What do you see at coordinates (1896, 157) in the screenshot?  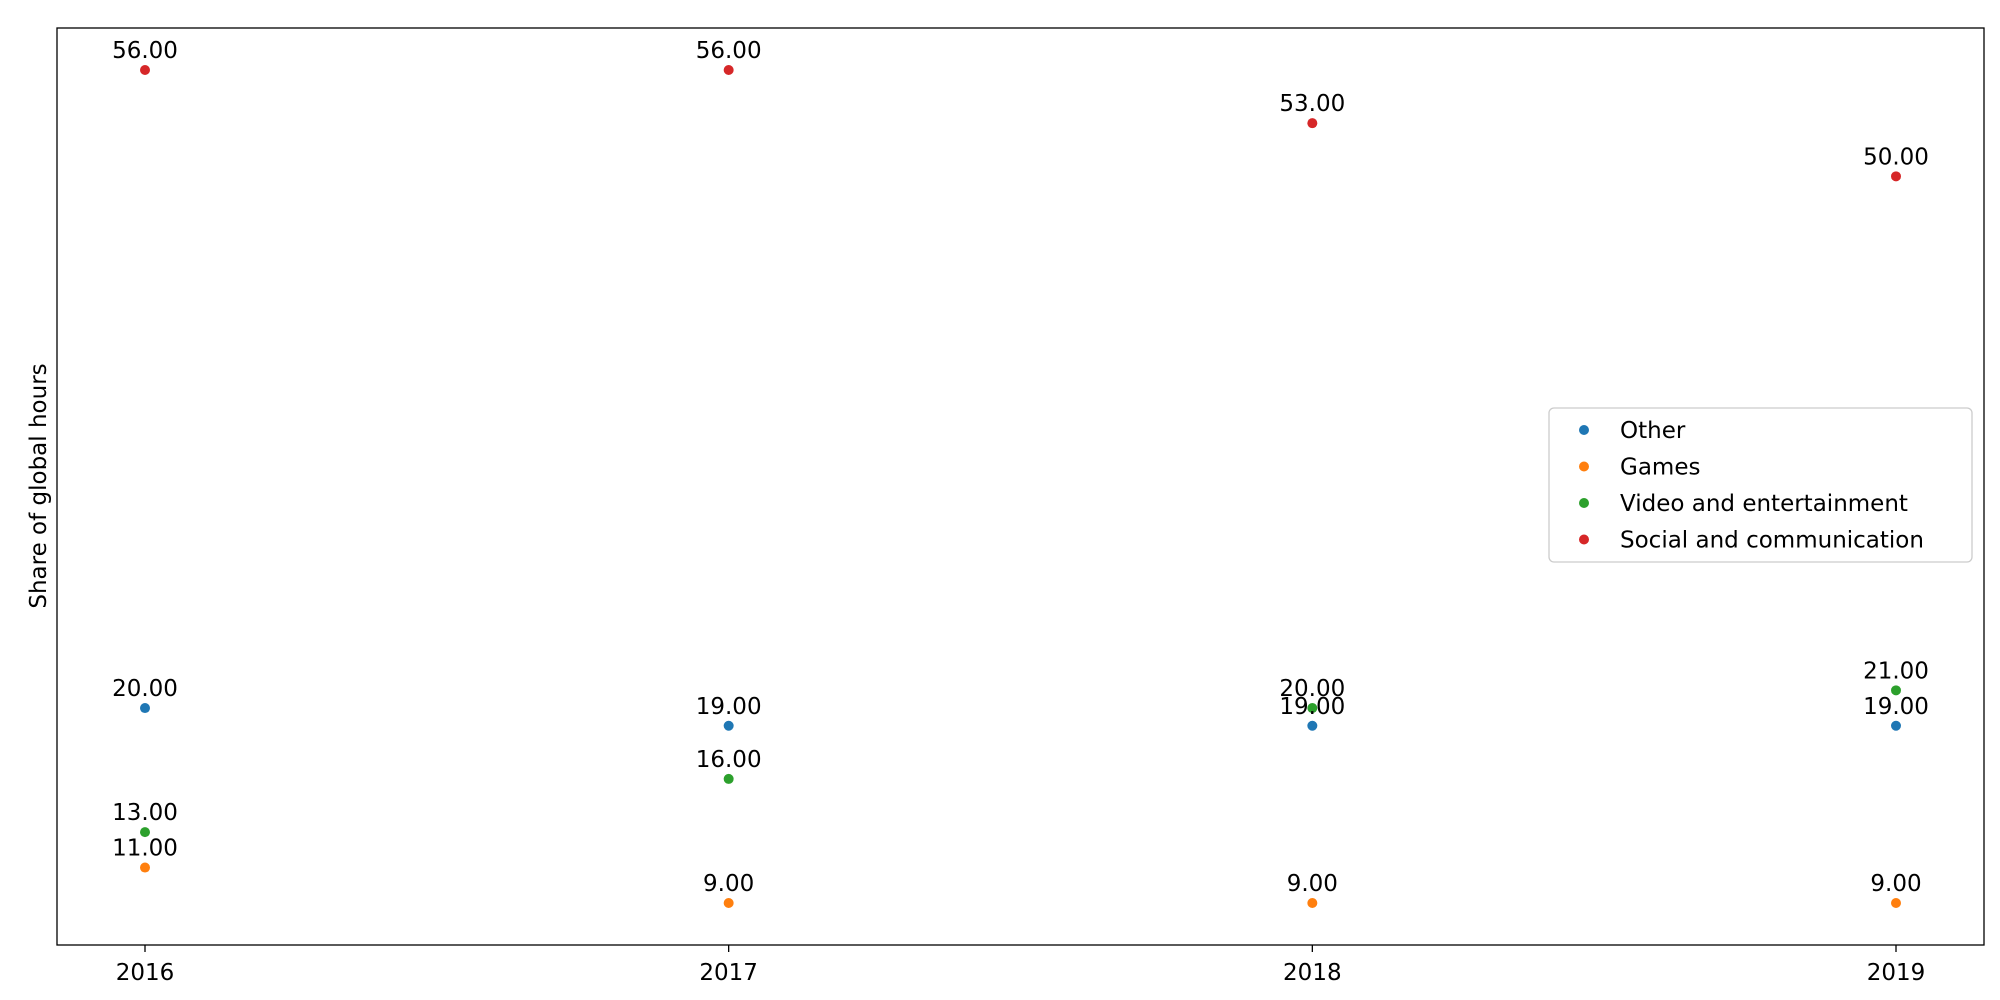 I see `data-label: 50.00` at bounding box center [1896, 157].